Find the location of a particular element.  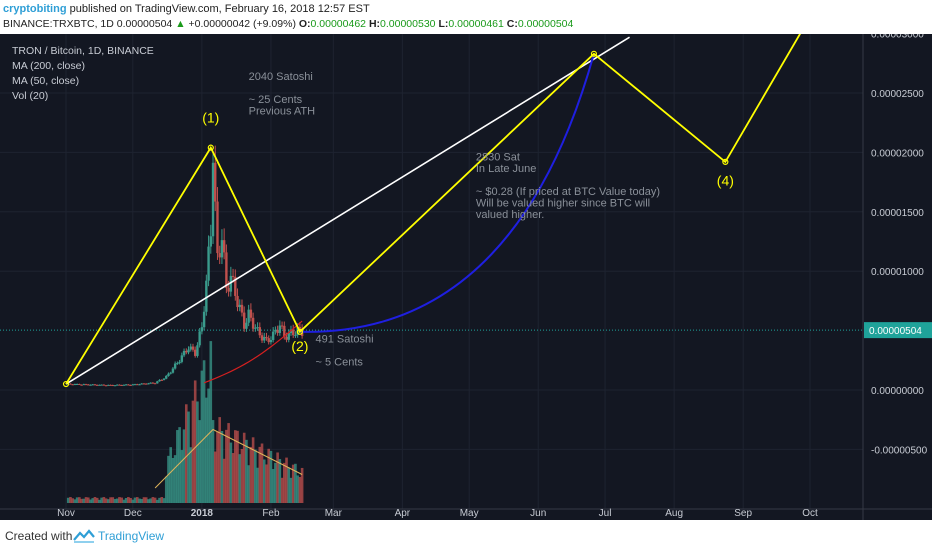

wave-label: (4) is located at coordinates (725, 181).